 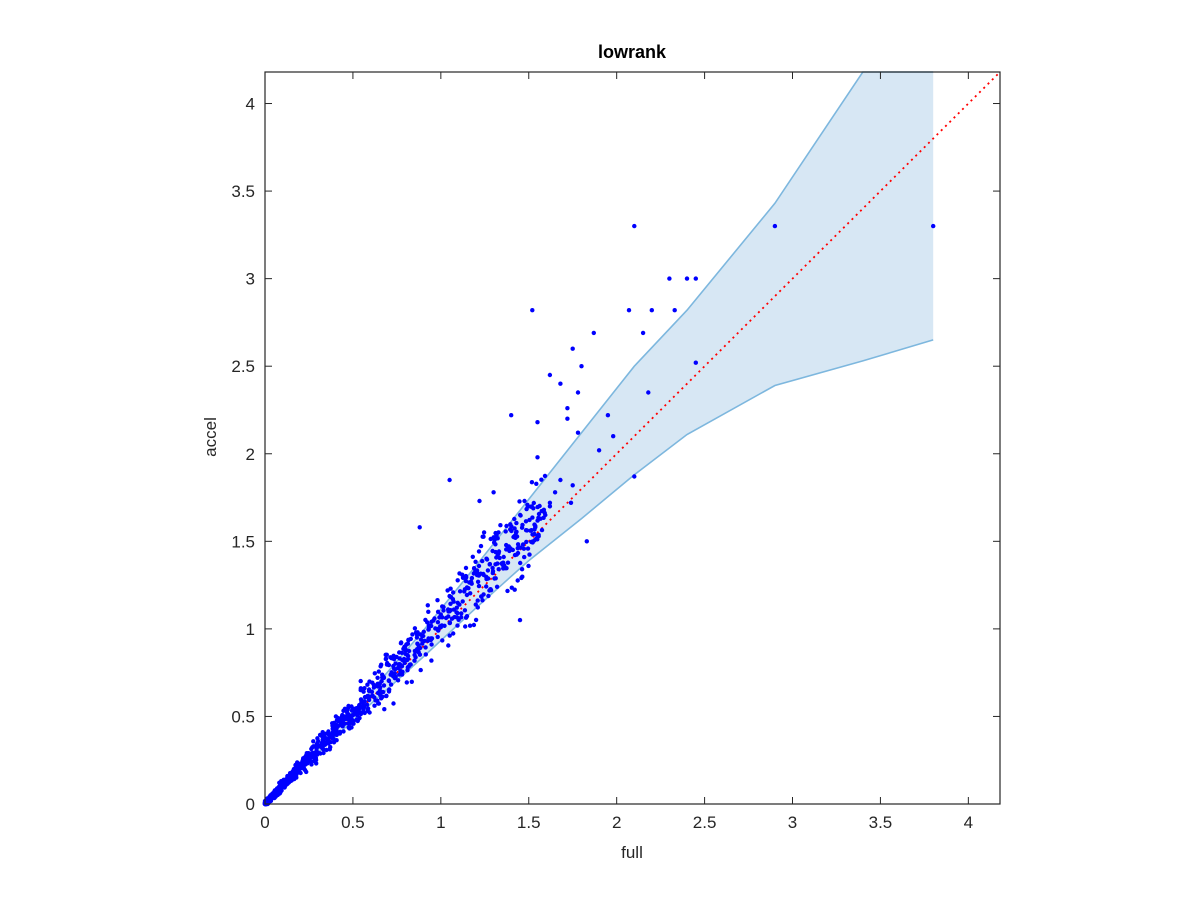 I want to click on y-tick-label: 2, so click(x=250, y=454).